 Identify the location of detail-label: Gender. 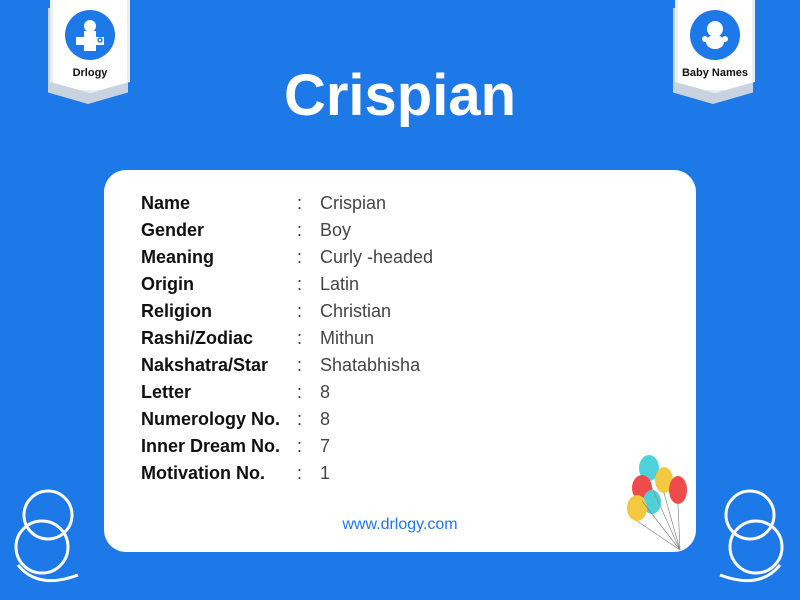
(173, 230).